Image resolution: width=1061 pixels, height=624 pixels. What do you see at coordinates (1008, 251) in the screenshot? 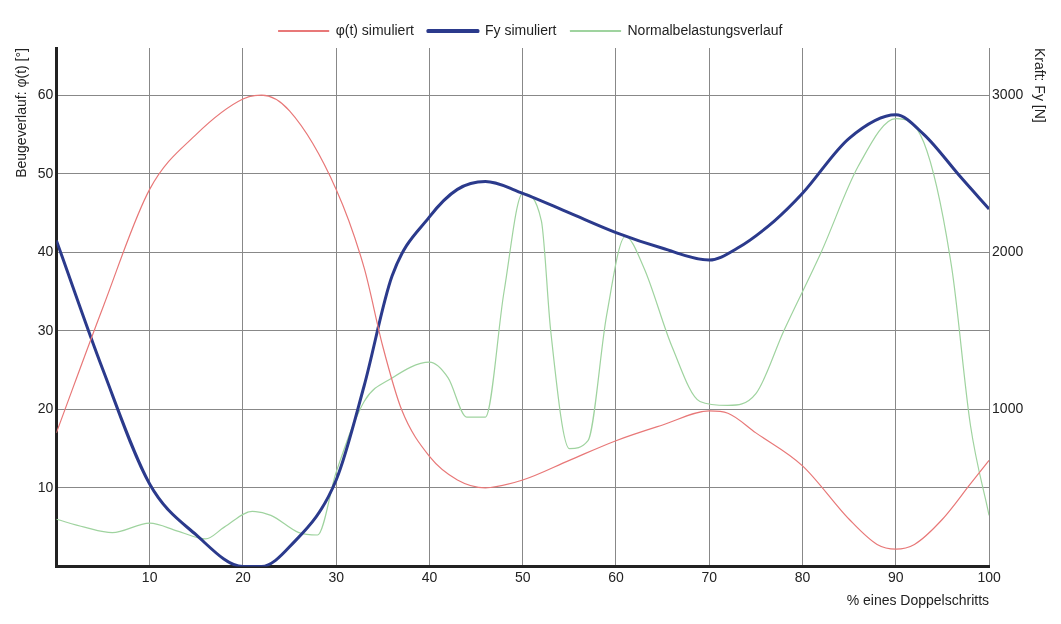
I see `y2-tick-label: 2000` at bounding box center [1008, 251].